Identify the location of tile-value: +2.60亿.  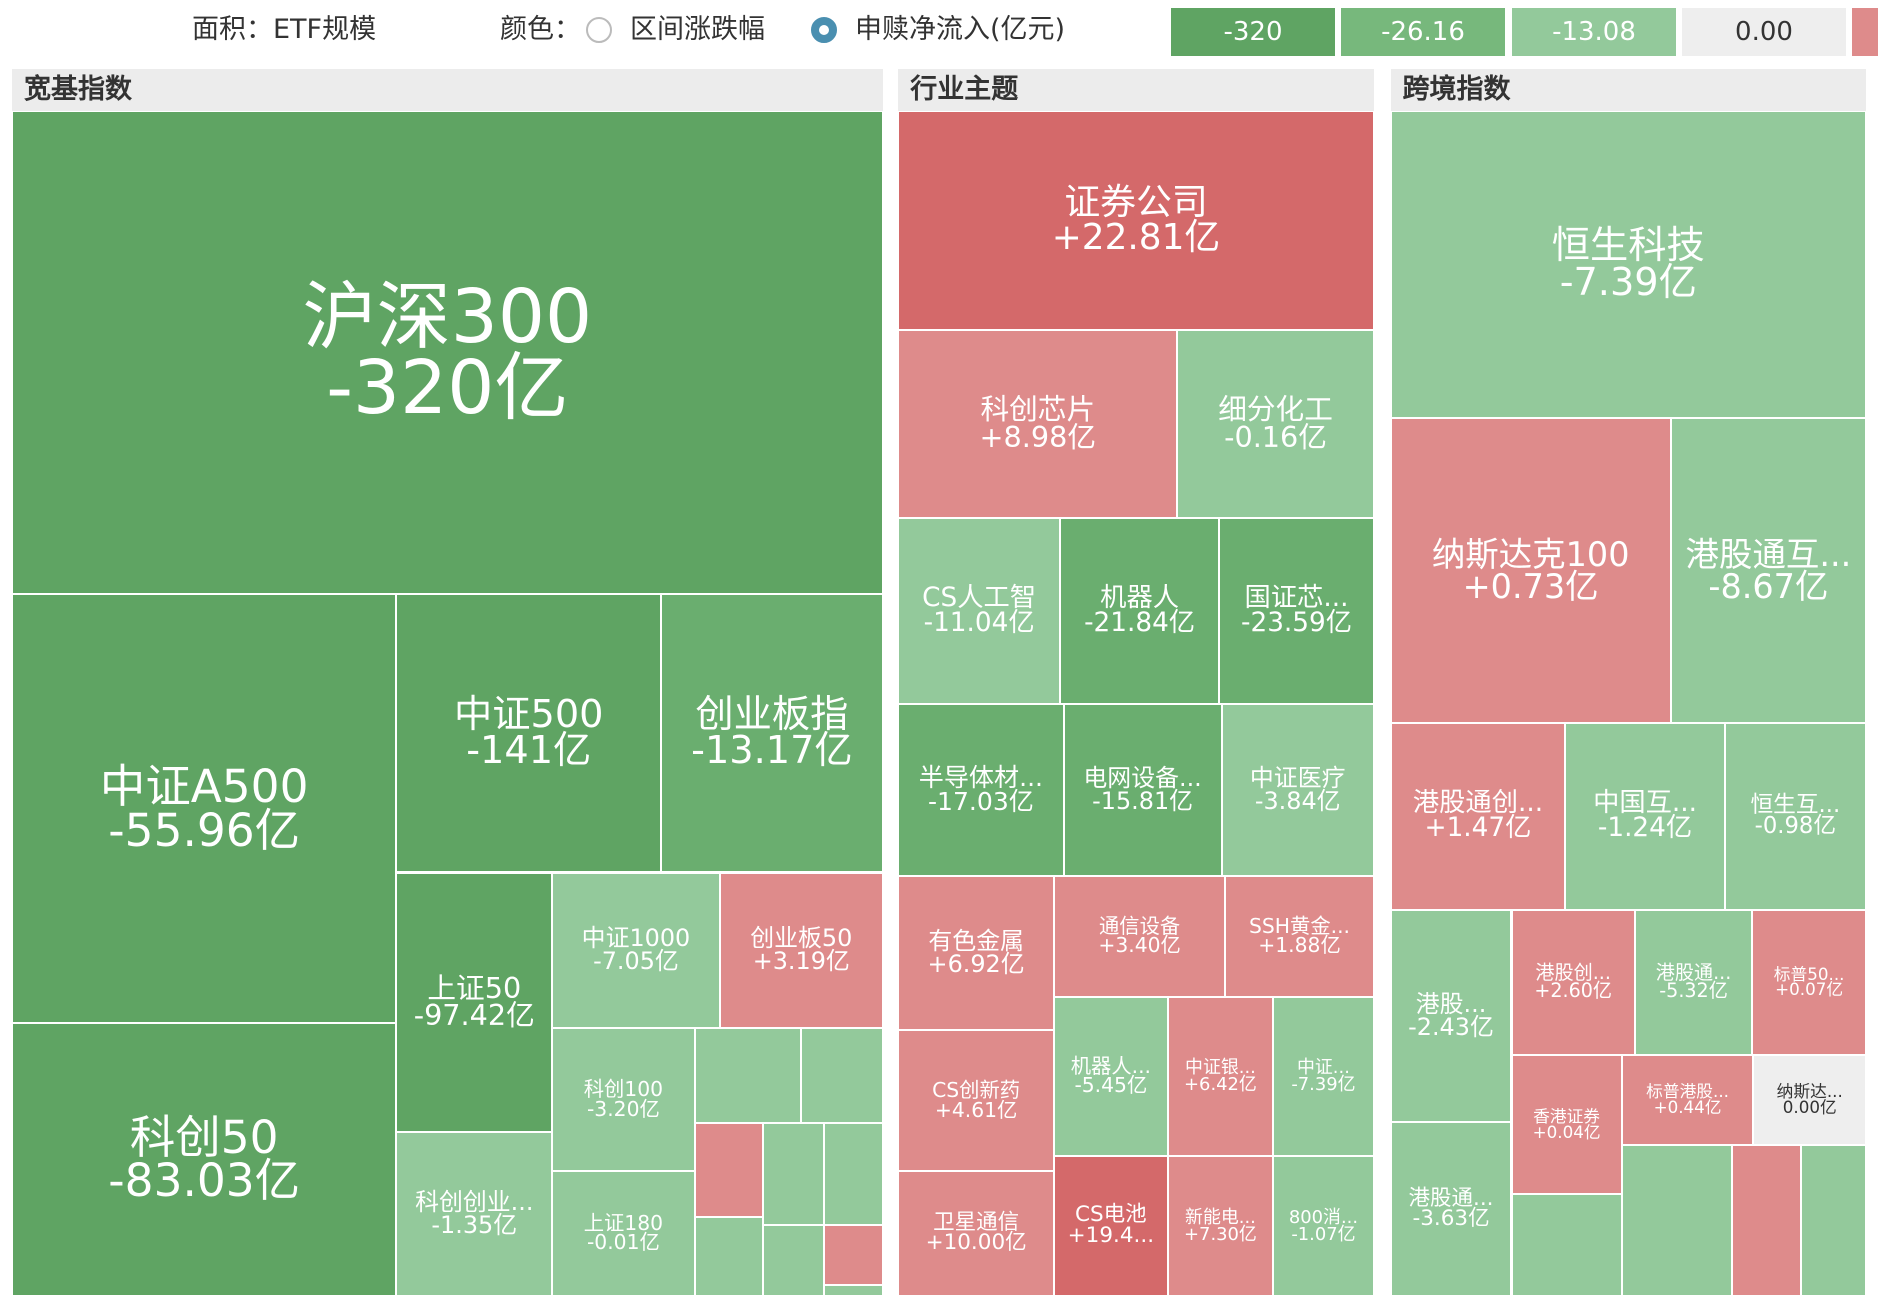
(1573, 991).